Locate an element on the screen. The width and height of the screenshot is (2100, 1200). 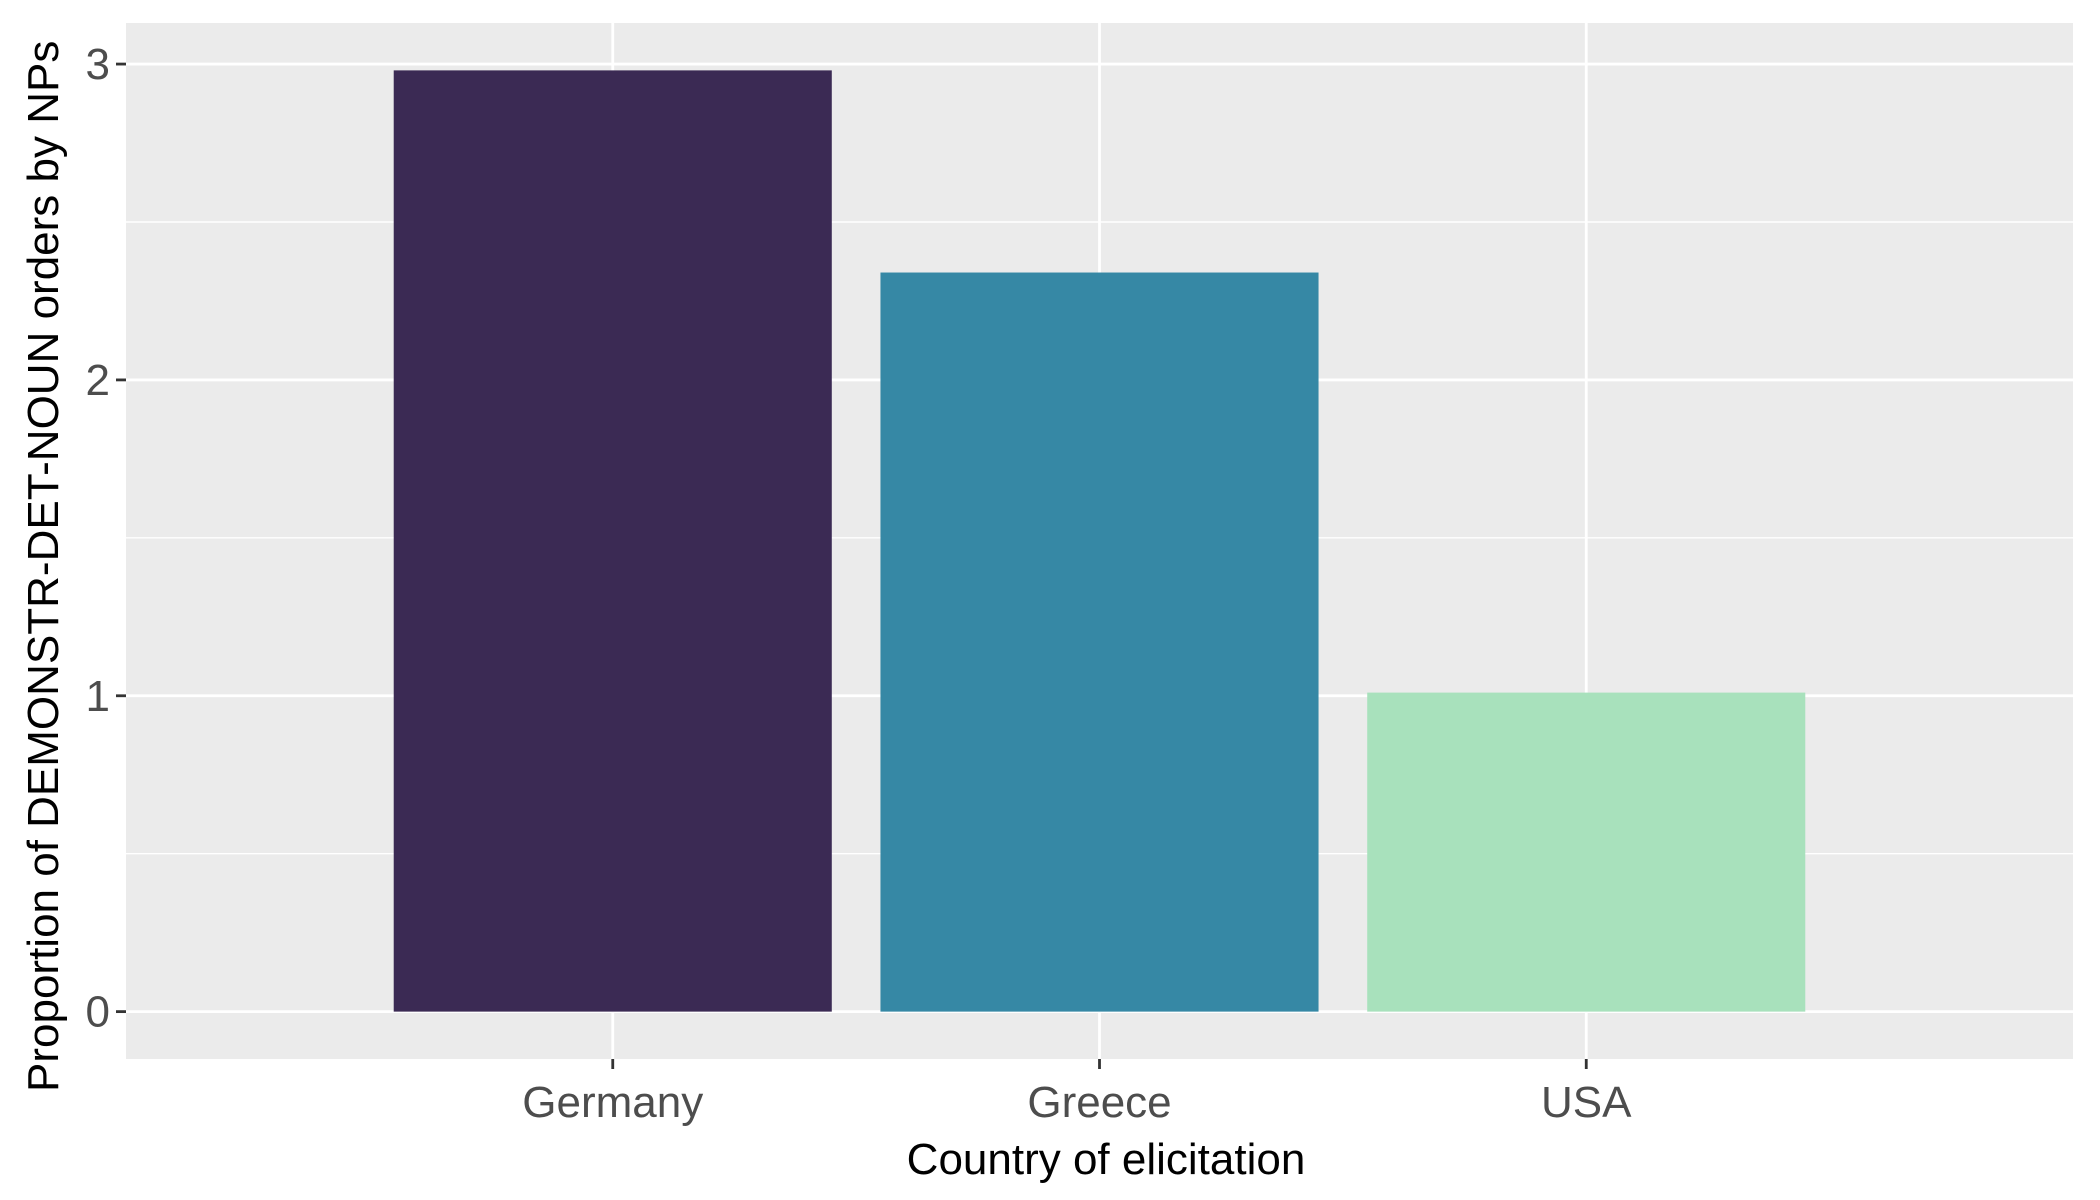
x-tick-label: Germany is located at coordinates (612, 1102).